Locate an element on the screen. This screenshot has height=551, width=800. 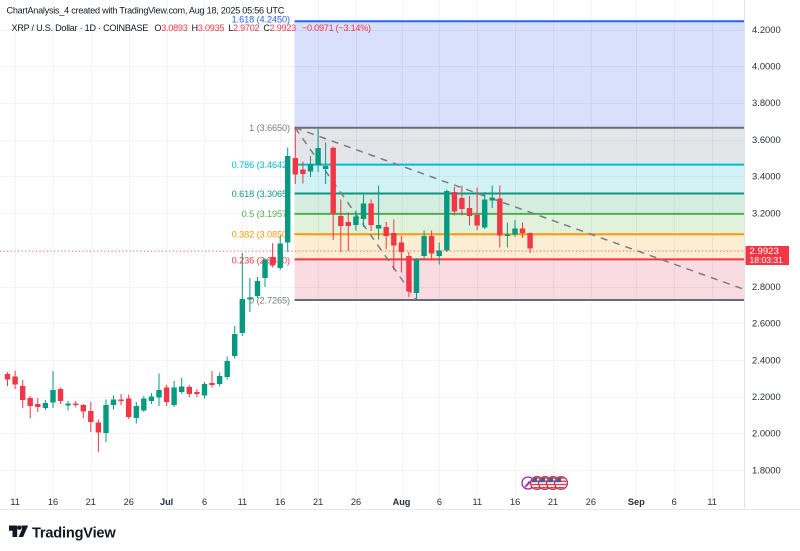
svg-text: 2.4000 is located at coordinates (766, 359).